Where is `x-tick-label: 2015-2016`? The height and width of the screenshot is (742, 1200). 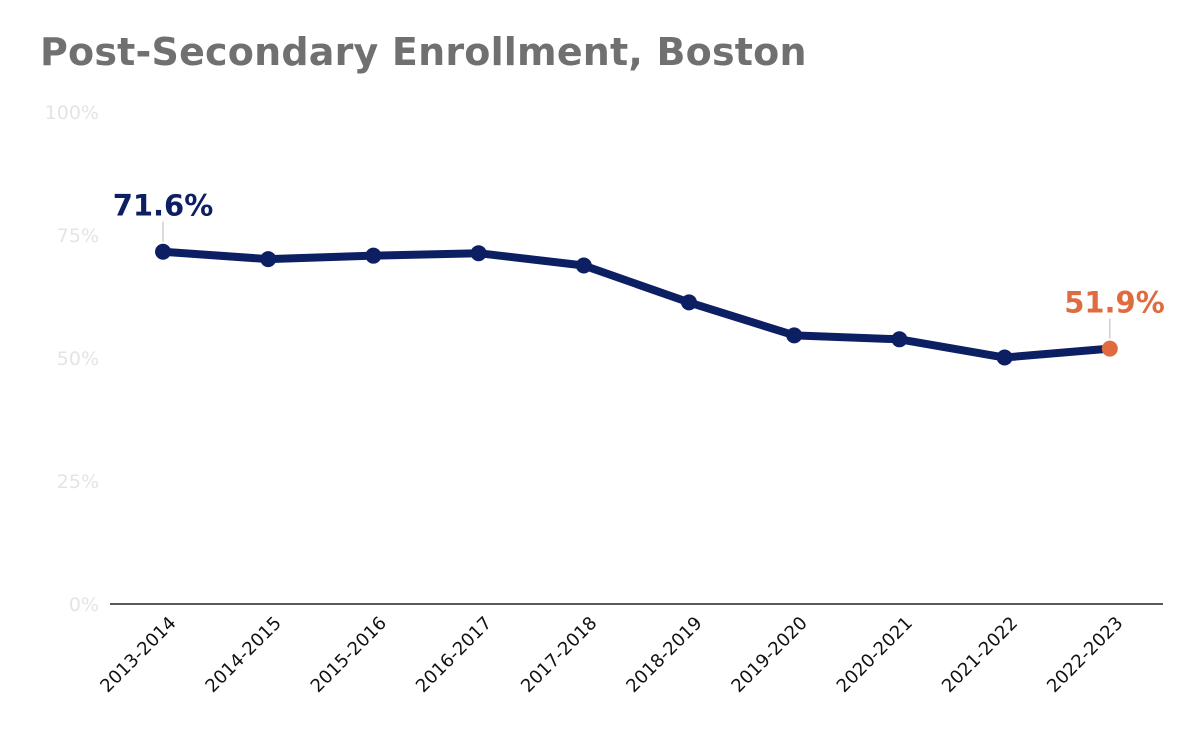 x-tick-label: 2015-2016 is located at coordinates (349, 655).